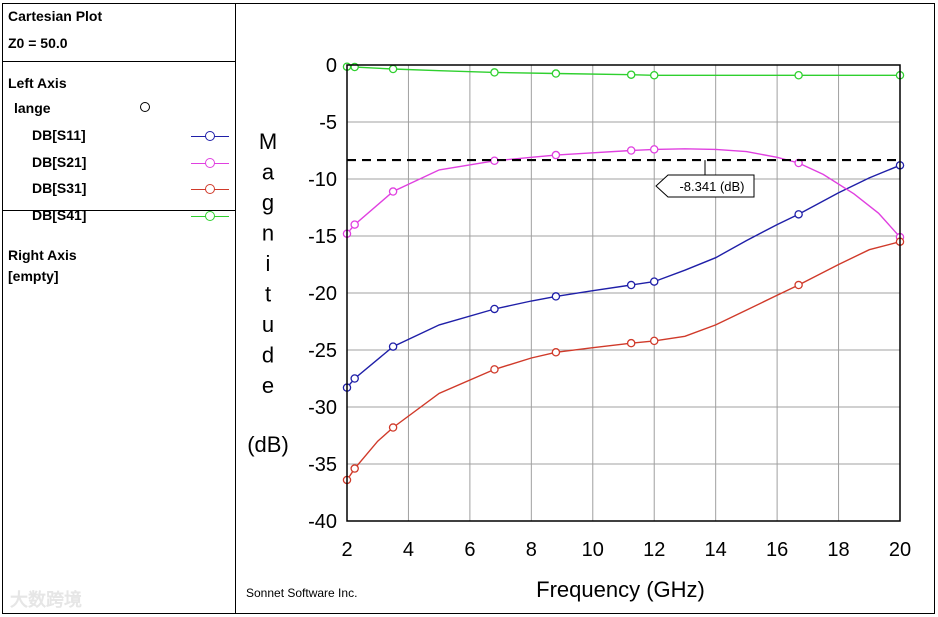  I want to click on x-tick-label-6: 6, so click(469, 550).